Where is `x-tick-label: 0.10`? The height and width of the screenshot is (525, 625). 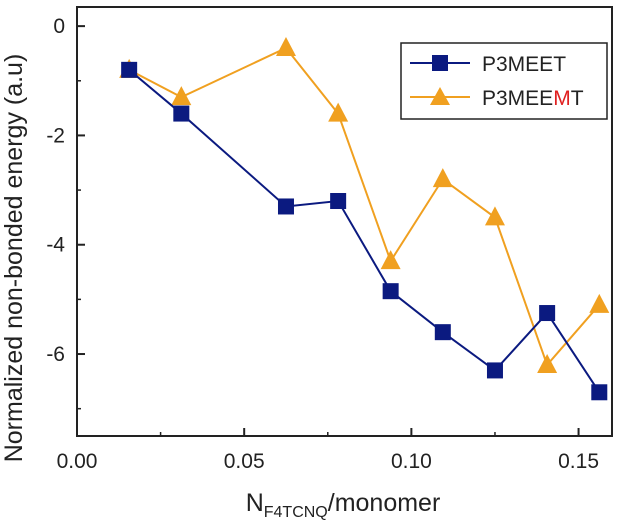 x-tick-label: 0.10 is located at coordinates (411, 461).